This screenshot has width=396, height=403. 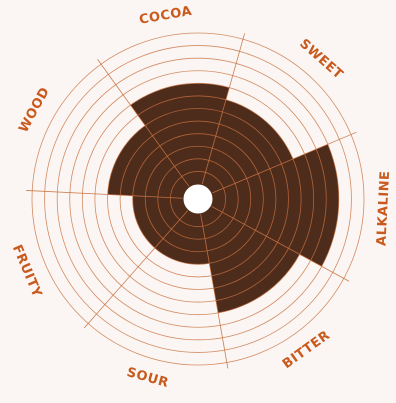 I want to click on grid-ring, so click(x=198, y=199).